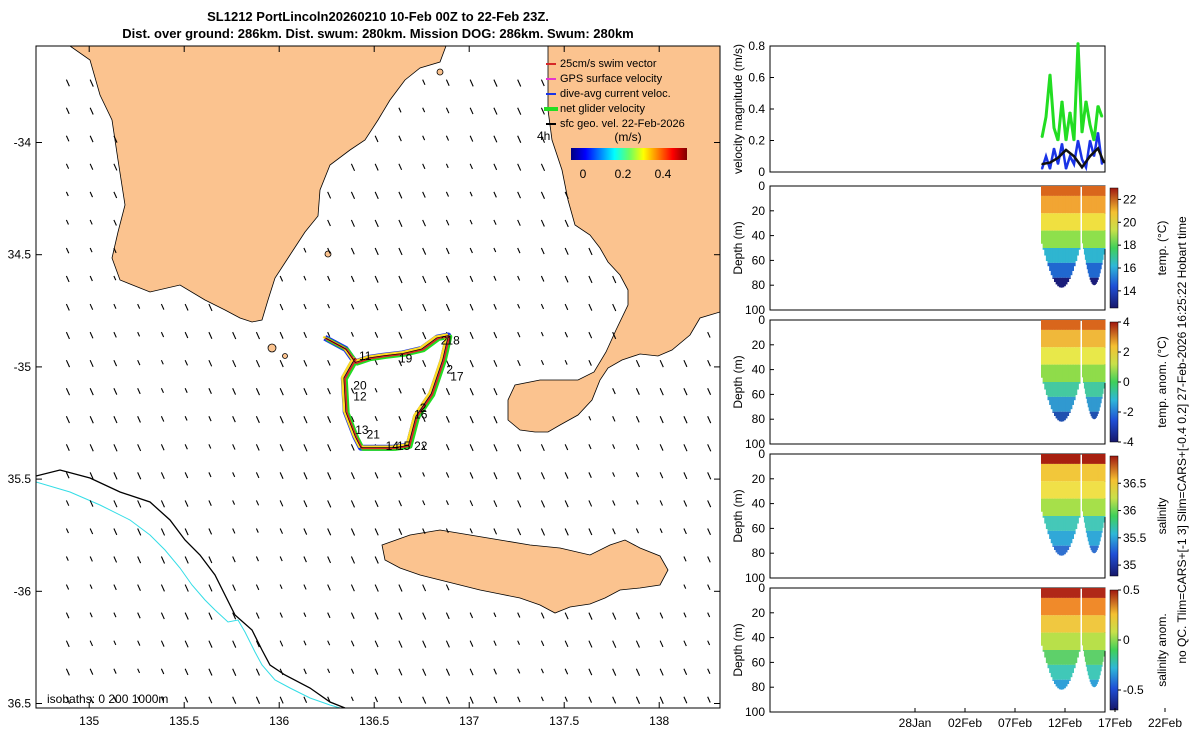  Describe the element at coordinates (759, 211) in the screenshot. I see `section-y-tick-label: 20` at that location.